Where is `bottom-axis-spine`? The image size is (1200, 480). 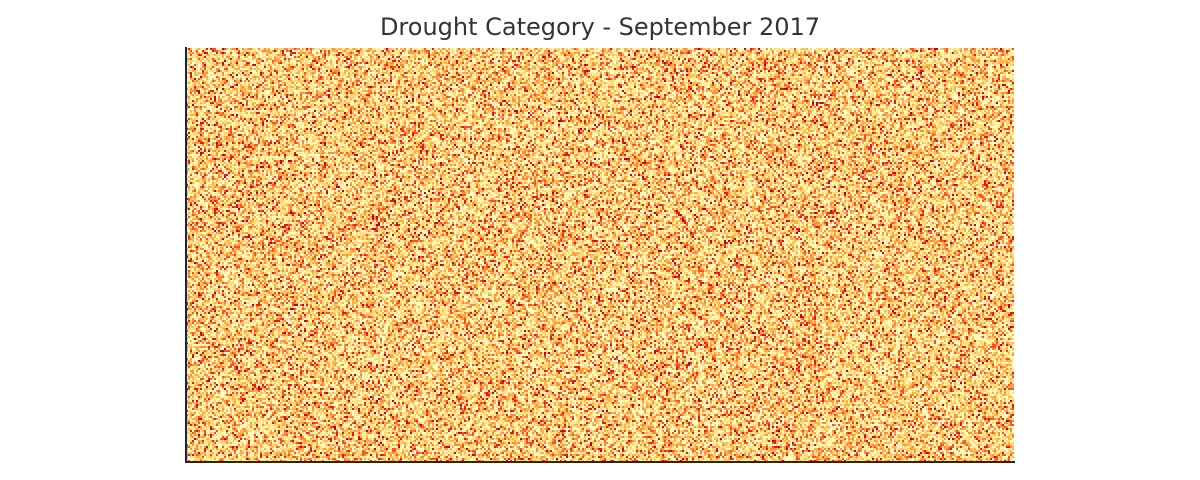
bottom-axis-spine is located at coordinates (600, 462).